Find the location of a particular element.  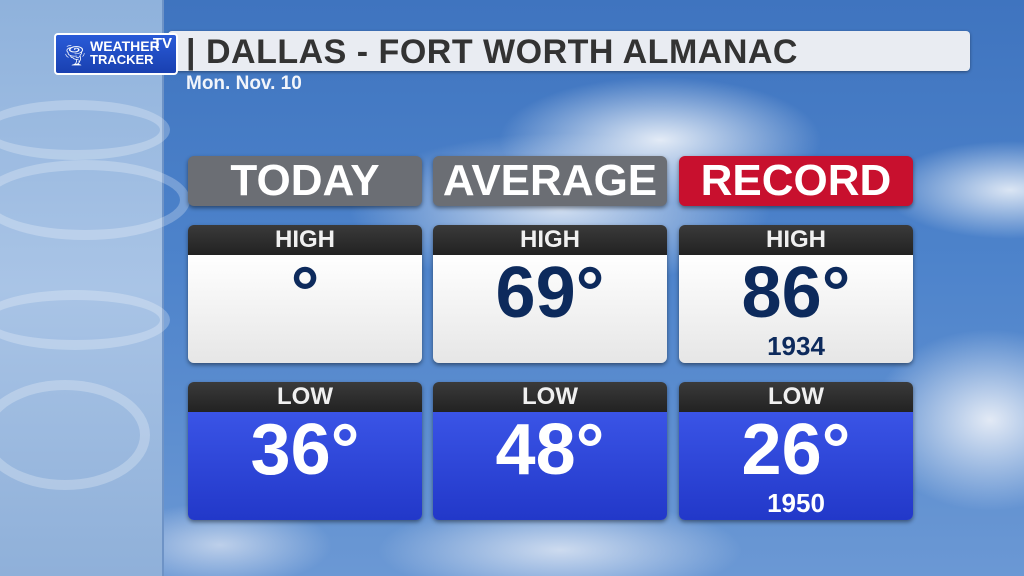

average-high-value: 69° is located at coordinates (550, 293).